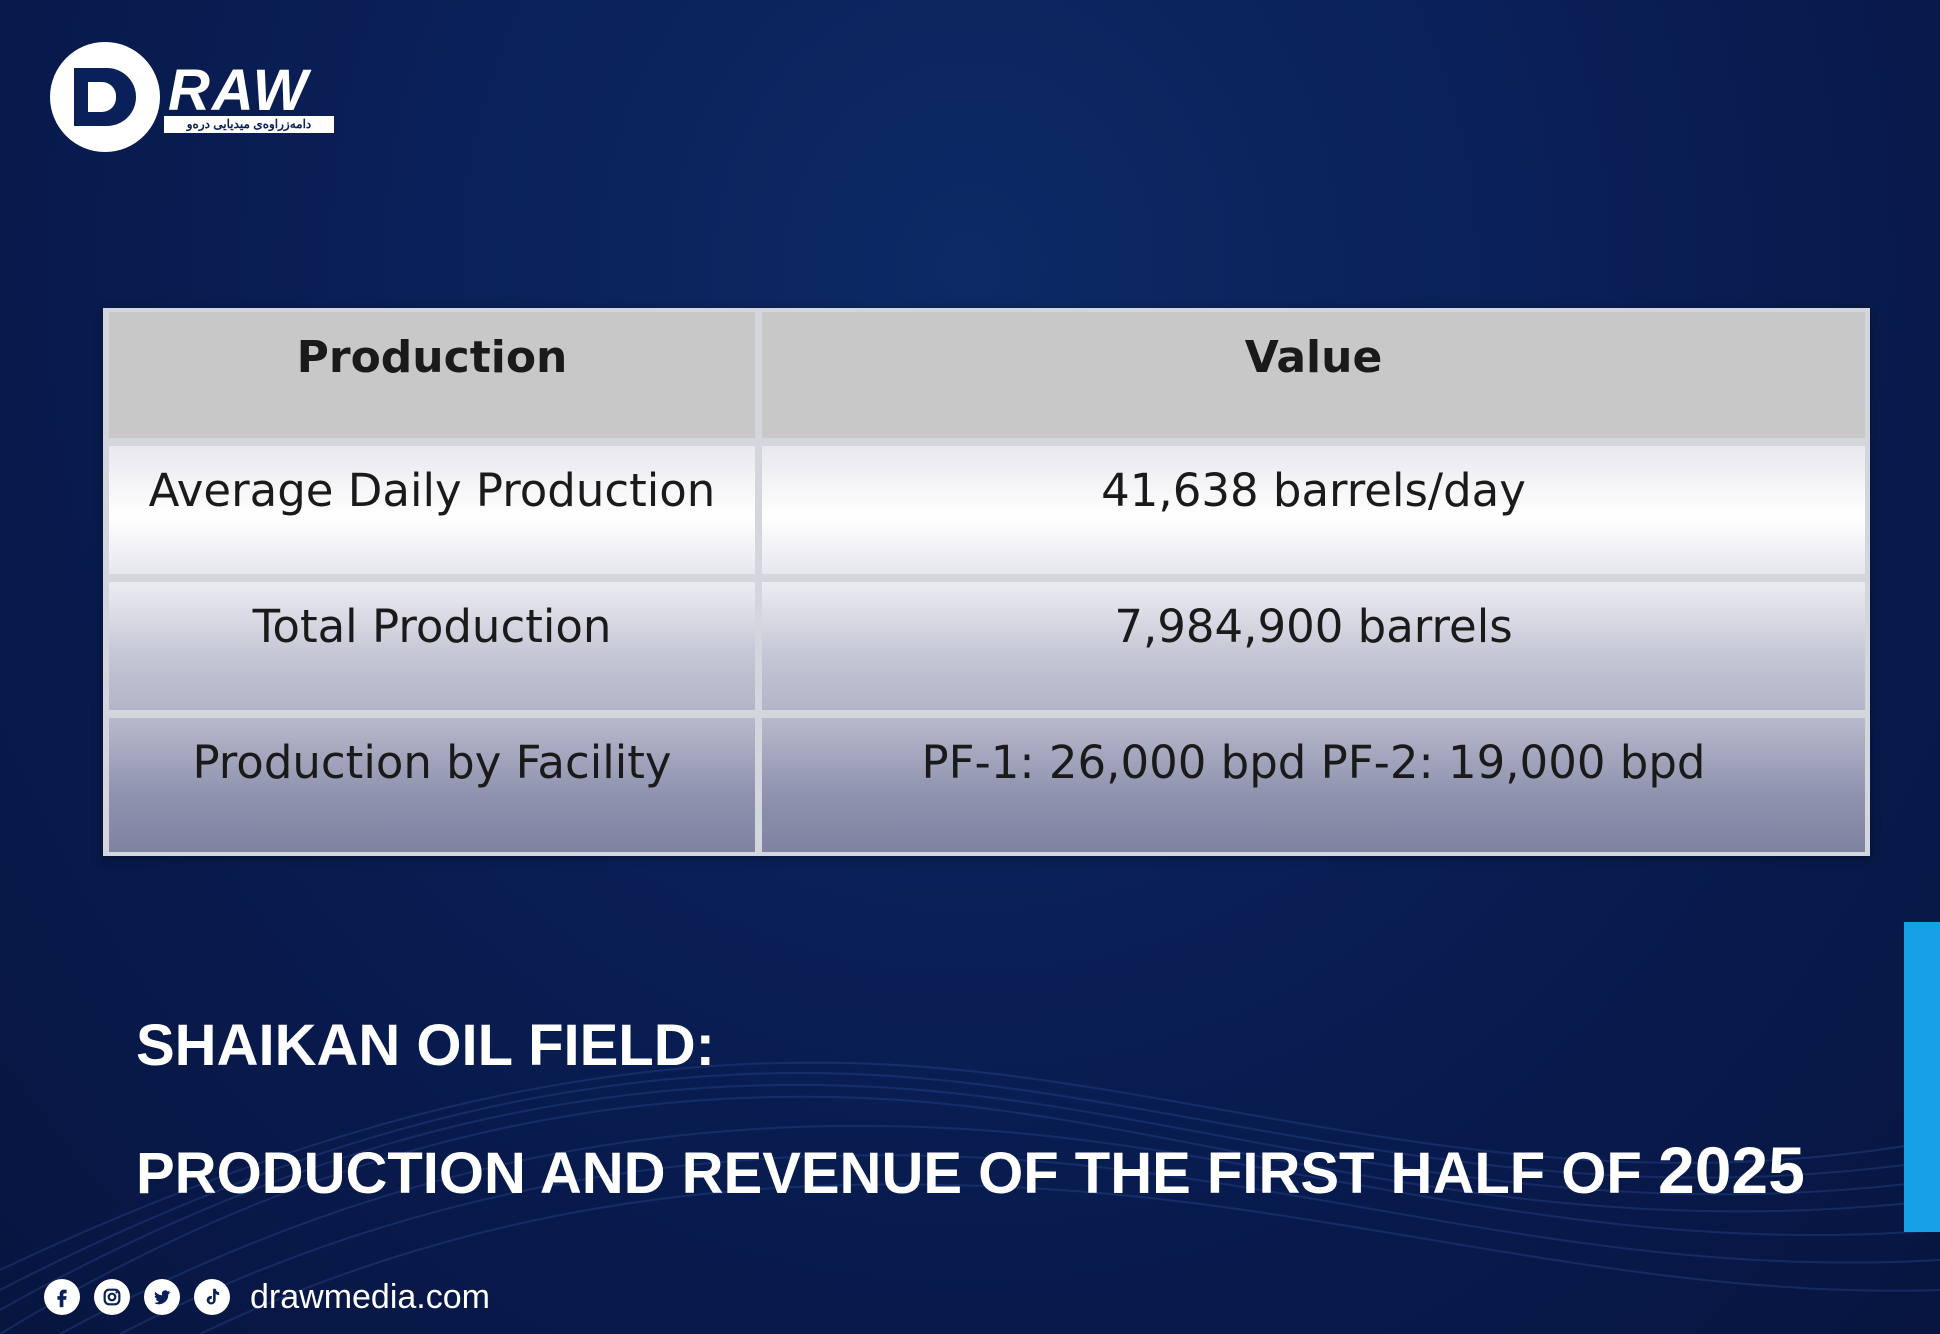  What do you see at coordinates (239, 90) in the screenshot?
I see `logo-wordmark: RAW` at bounding box center [239, 90].